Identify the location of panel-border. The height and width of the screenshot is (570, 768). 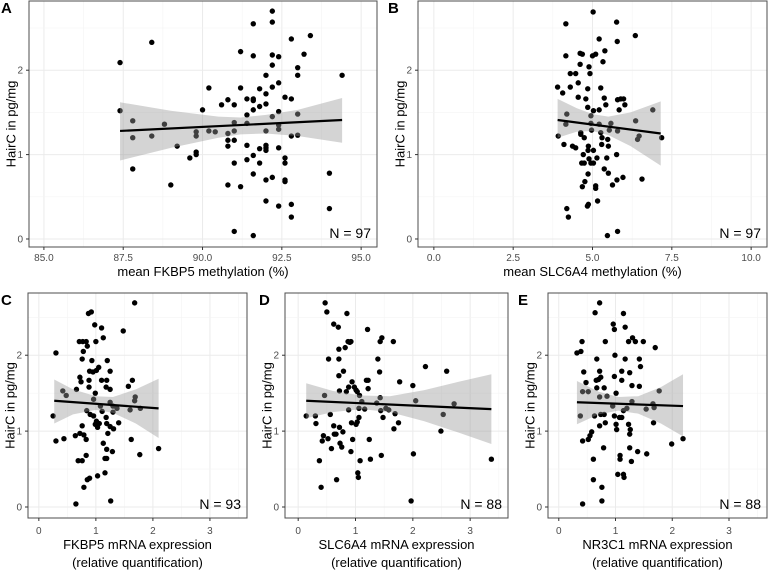
(137, 405).